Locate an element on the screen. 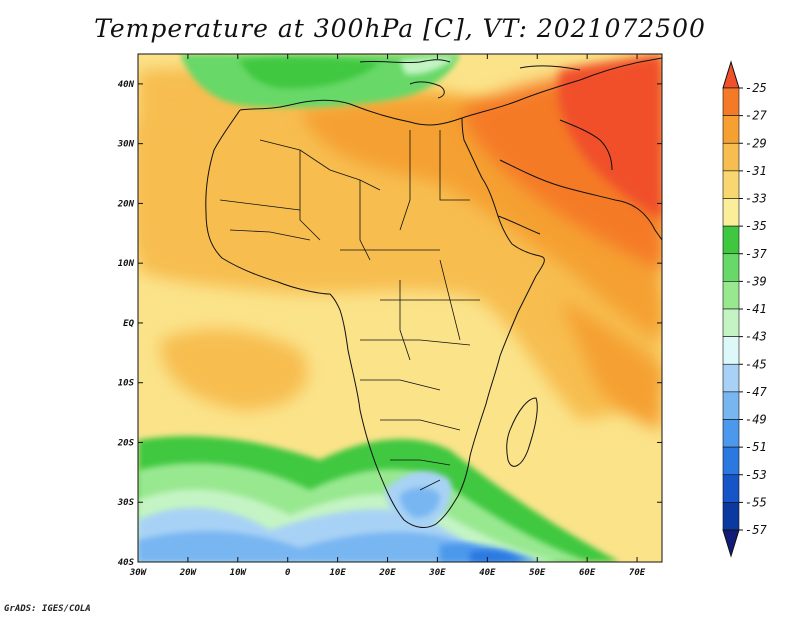 This screenshot has height=618, width=800. colorbar-label: -55 is located at coordinates (756, 502).